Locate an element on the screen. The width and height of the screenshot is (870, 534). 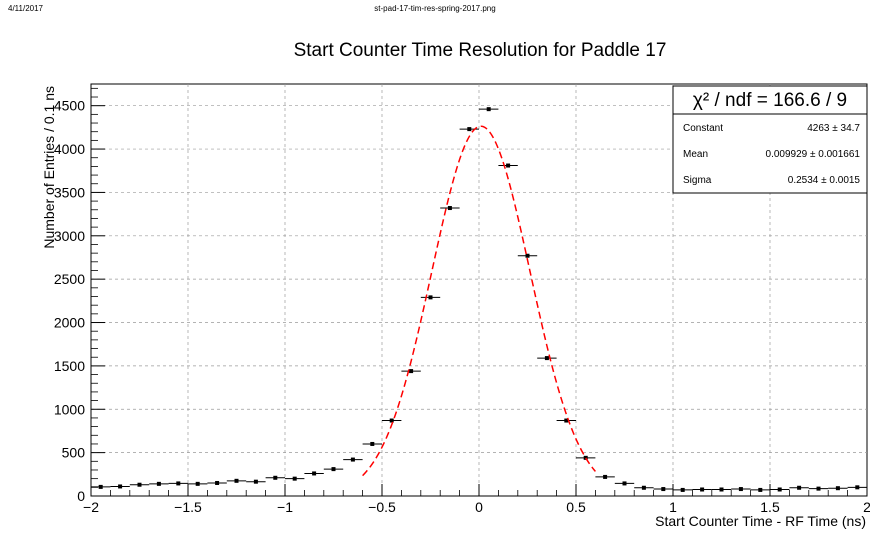
stats-chi2: χ² / ndf = 166.6 / 9 is located at coordinates (770, 100).